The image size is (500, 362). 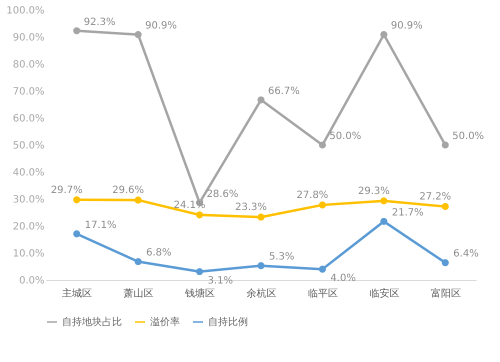 I want to click on data-label: 66.7%, so click(x=284, y=91).